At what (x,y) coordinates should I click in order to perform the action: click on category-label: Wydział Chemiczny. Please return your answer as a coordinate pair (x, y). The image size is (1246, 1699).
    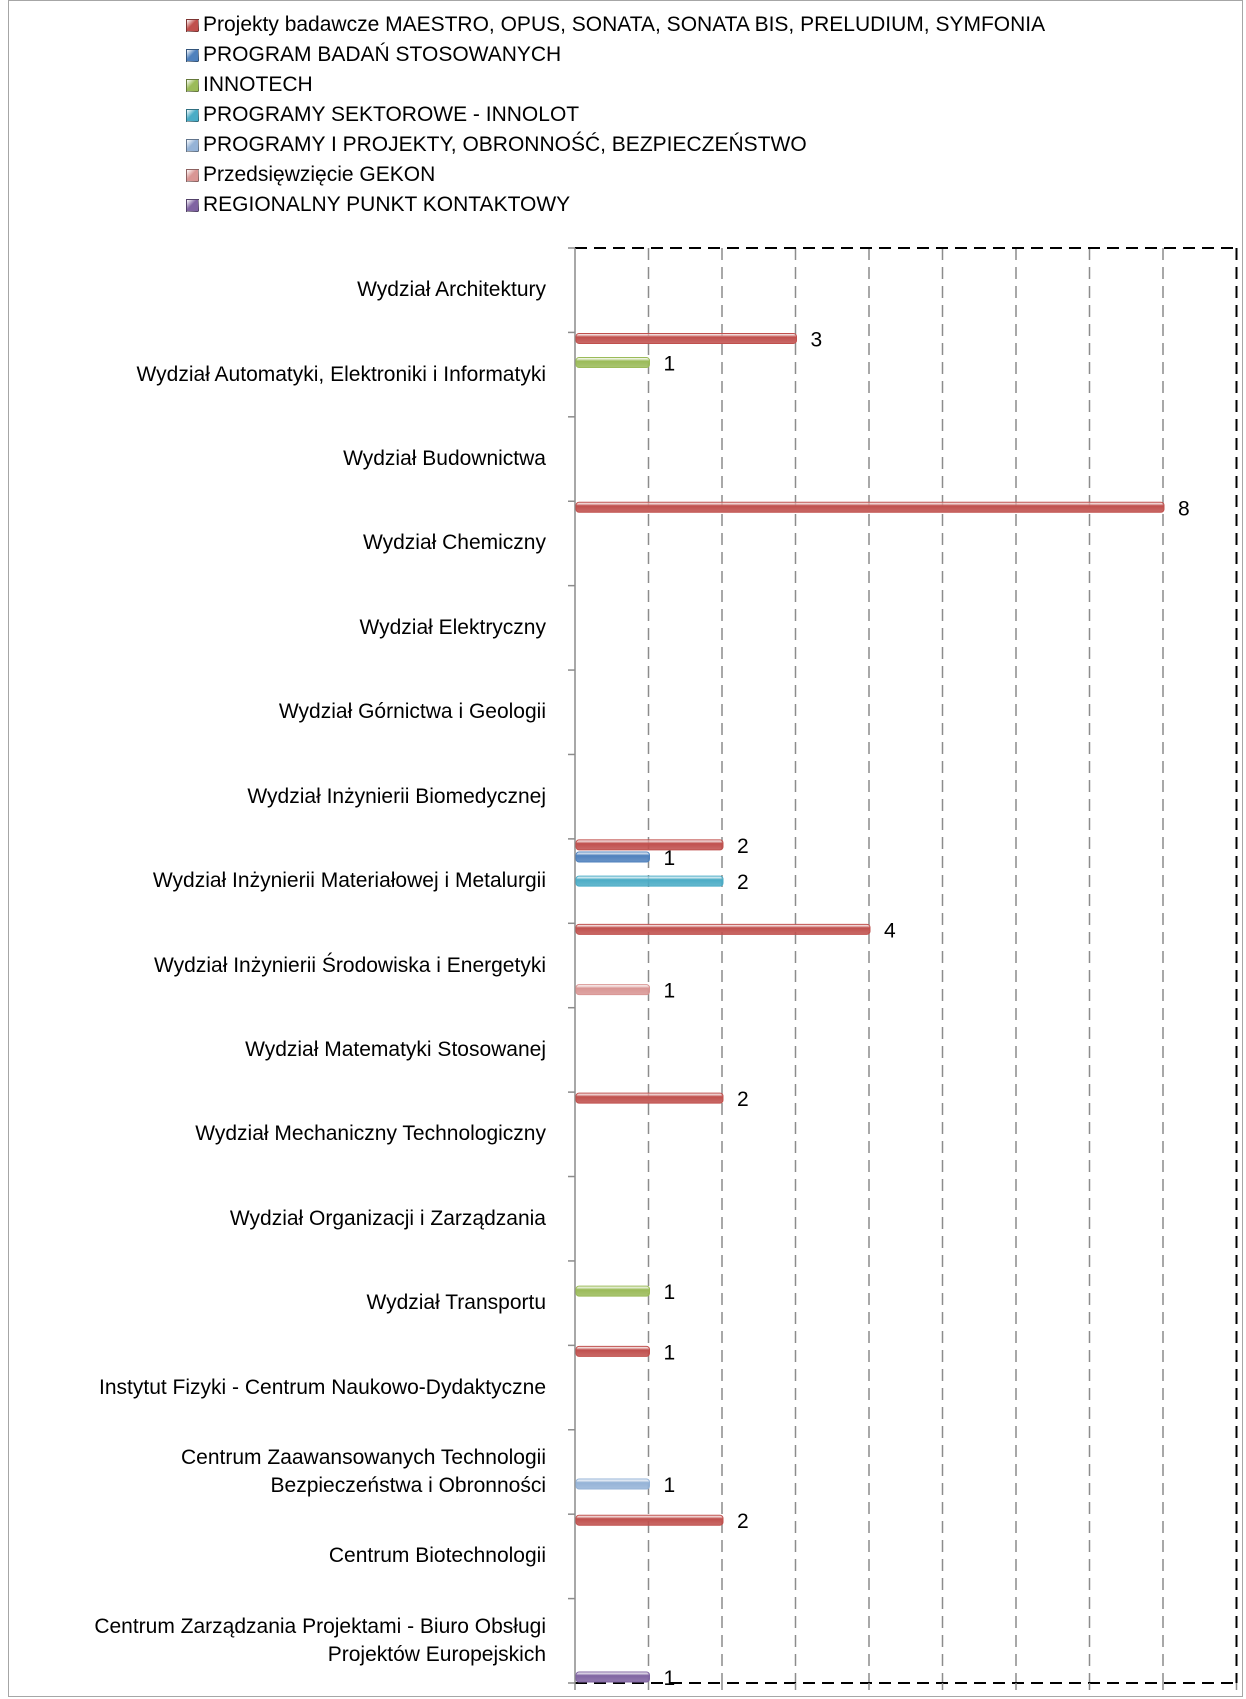
    Looking at the image, I should click on (454, 543).